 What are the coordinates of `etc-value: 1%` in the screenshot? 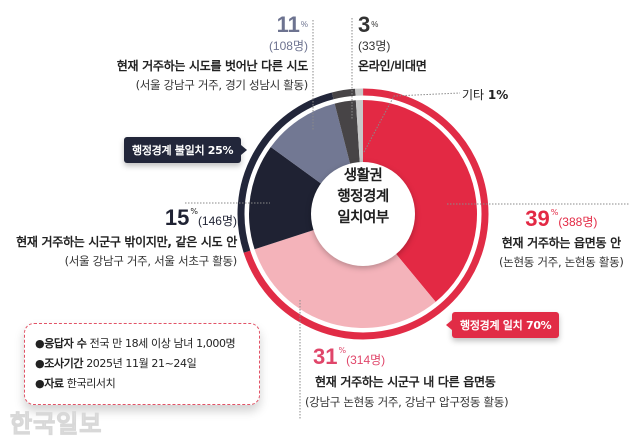 It's located at (498, 95).